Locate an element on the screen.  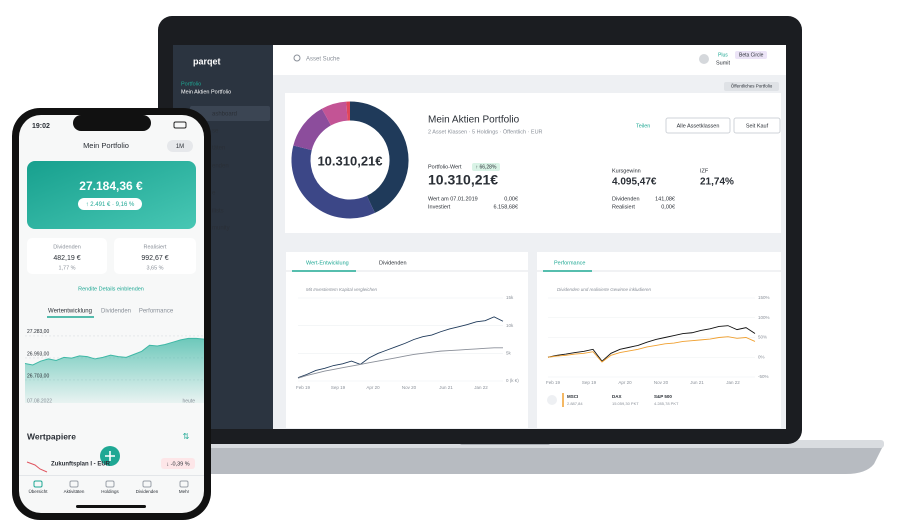
user-name: Sumit is located at coordinates (723, 63).